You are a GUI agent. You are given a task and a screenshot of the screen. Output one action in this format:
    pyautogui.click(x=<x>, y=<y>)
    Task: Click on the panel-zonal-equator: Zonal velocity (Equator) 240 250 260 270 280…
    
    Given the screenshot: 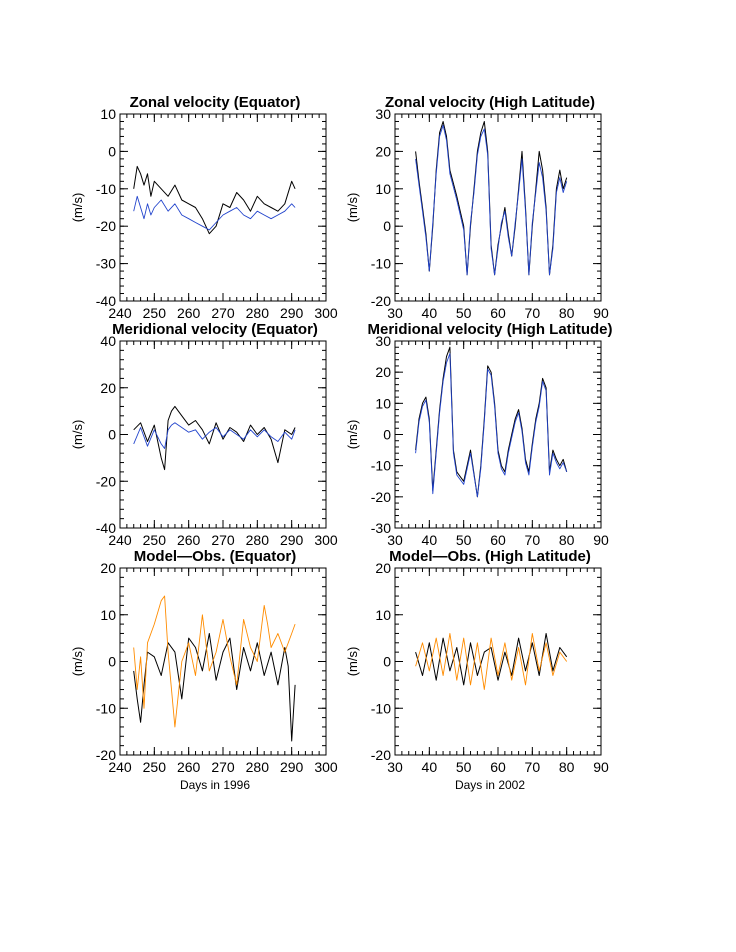 What is the action you would take?
    pyautogui.click(x=204, y=207)
    